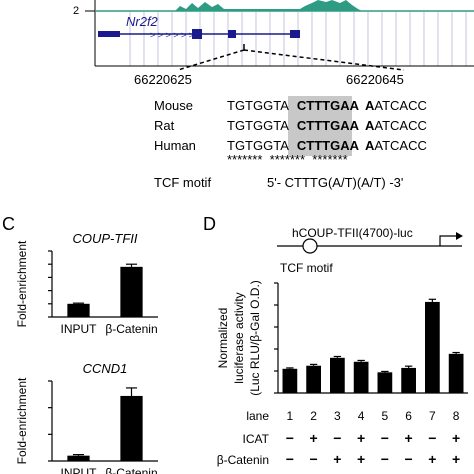 The width and height of the screenshot is (474, 474). What do you see at coordinates (76, 11) in the screenshot?
I see `track-scale-label: 2` at bounding box center [76, 11].